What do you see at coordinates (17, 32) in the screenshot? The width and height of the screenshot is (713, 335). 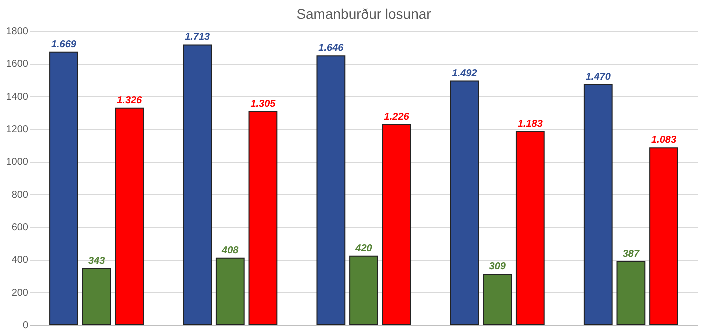 I see `y-tick-label: 1800` at bounding box center [17, 32].